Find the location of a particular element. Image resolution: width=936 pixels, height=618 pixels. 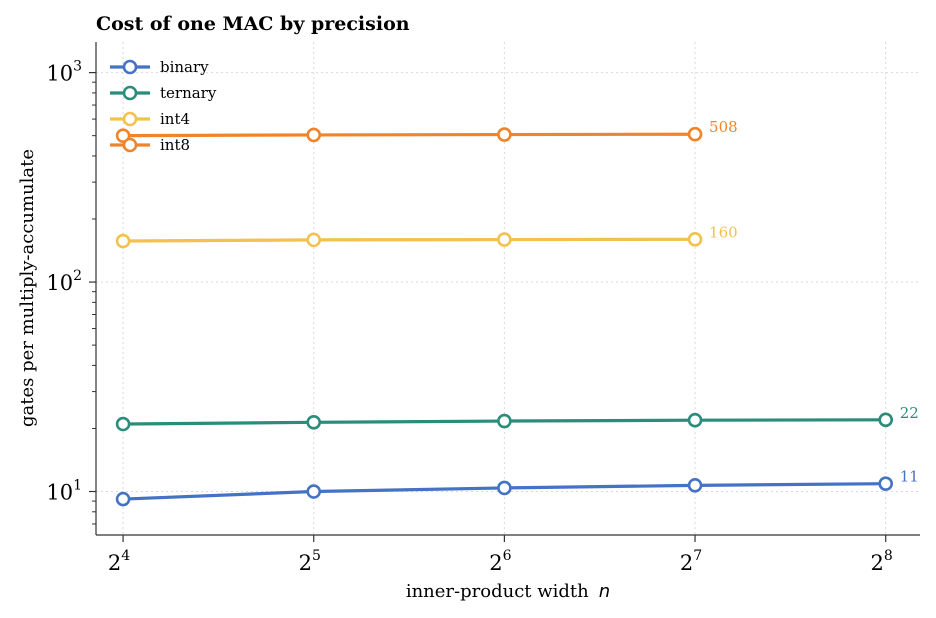

series-binary: 11 is located at coordinates (517, 487).